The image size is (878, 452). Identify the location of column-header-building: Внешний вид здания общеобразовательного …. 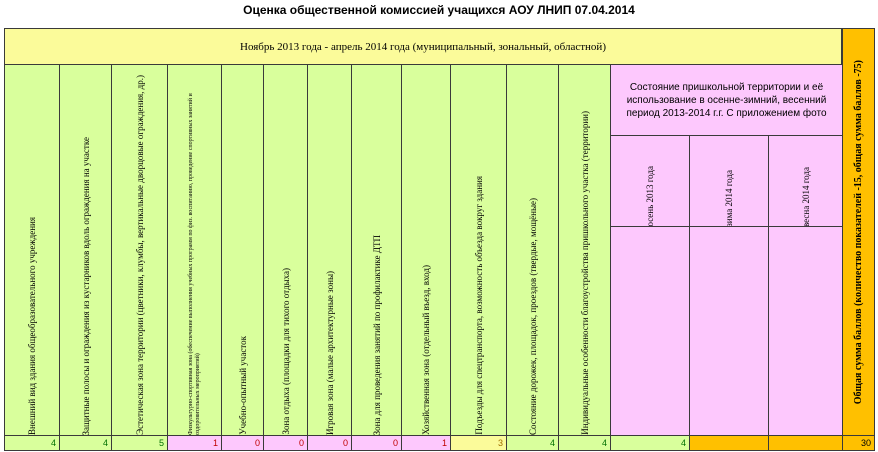
(32, 250).